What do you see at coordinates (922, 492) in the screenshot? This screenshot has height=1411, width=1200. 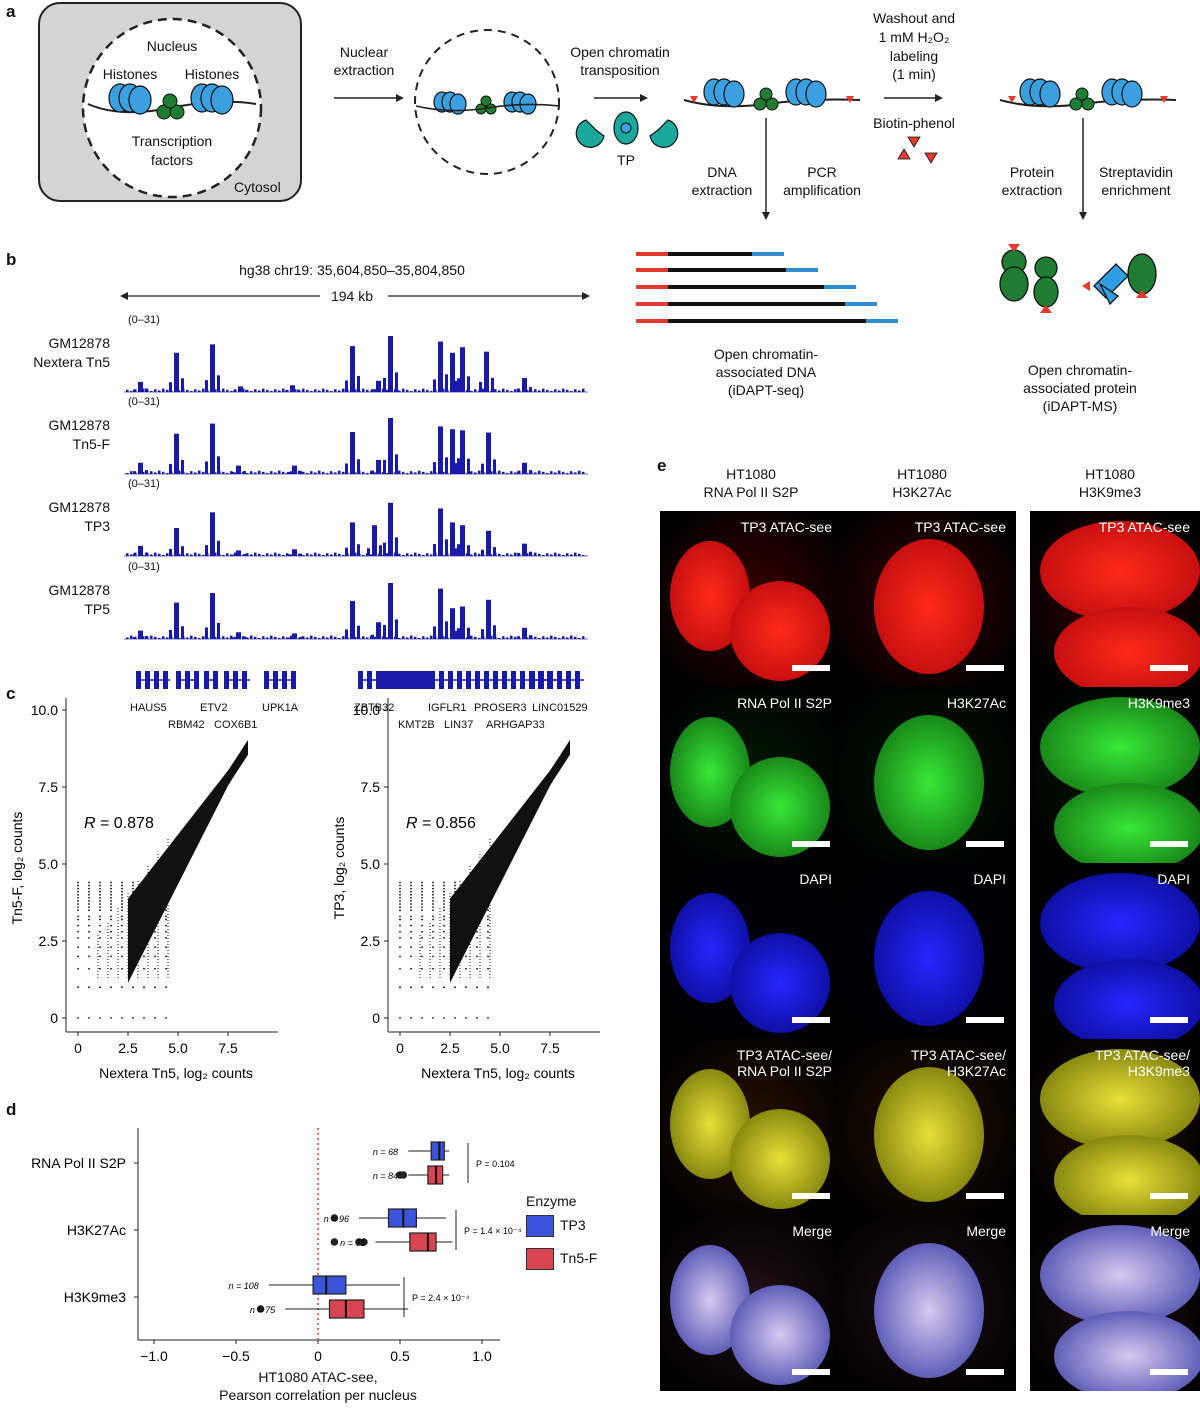 I see `col-header-2b: H3K27Ac` at bounding box center [922, 492].